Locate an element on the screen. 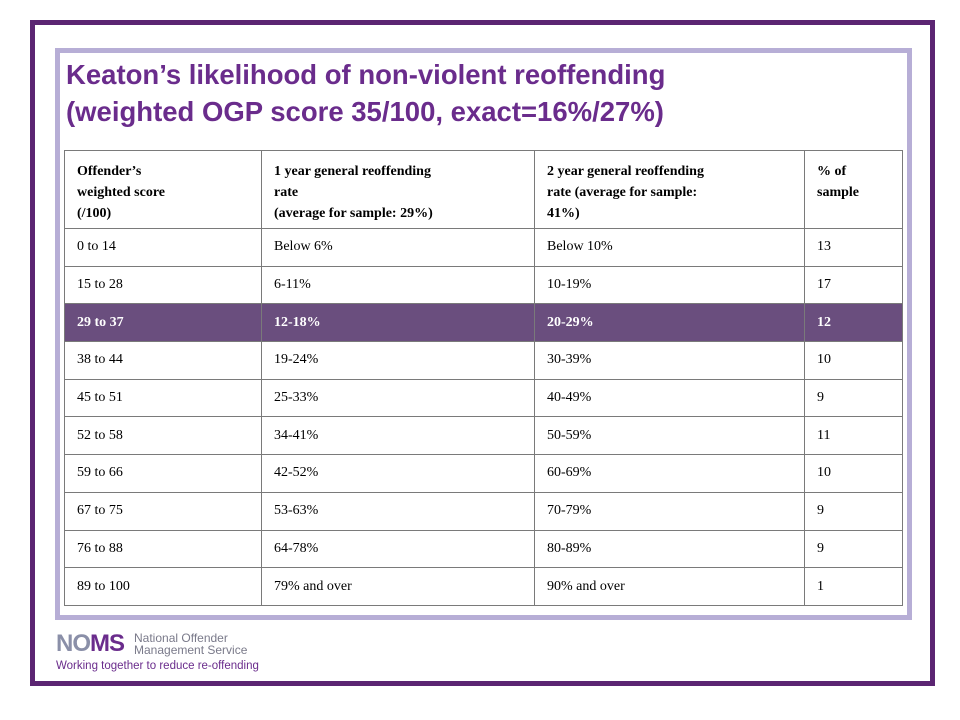  cell-1-year-rate: 12-18% is located at coordinates (398, 323).